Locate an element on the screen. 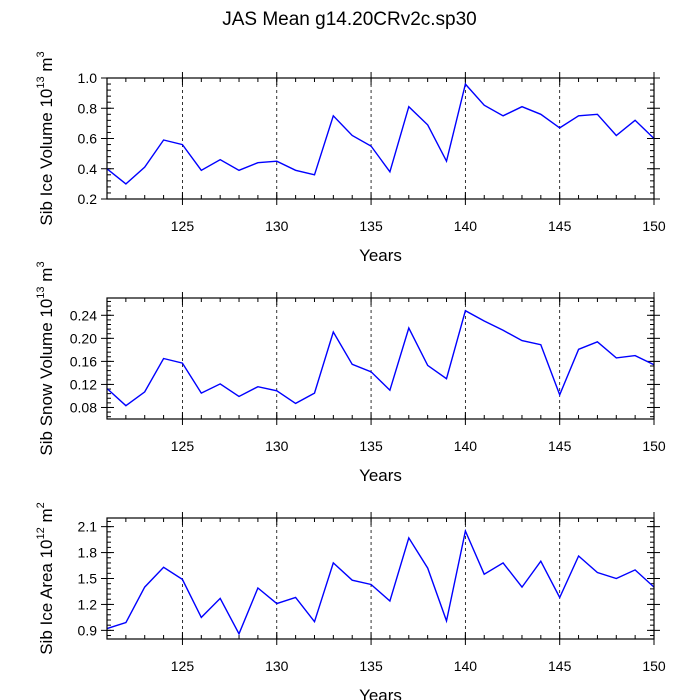  y-tick-label: 0.4 is located at coordinates (88, 169).